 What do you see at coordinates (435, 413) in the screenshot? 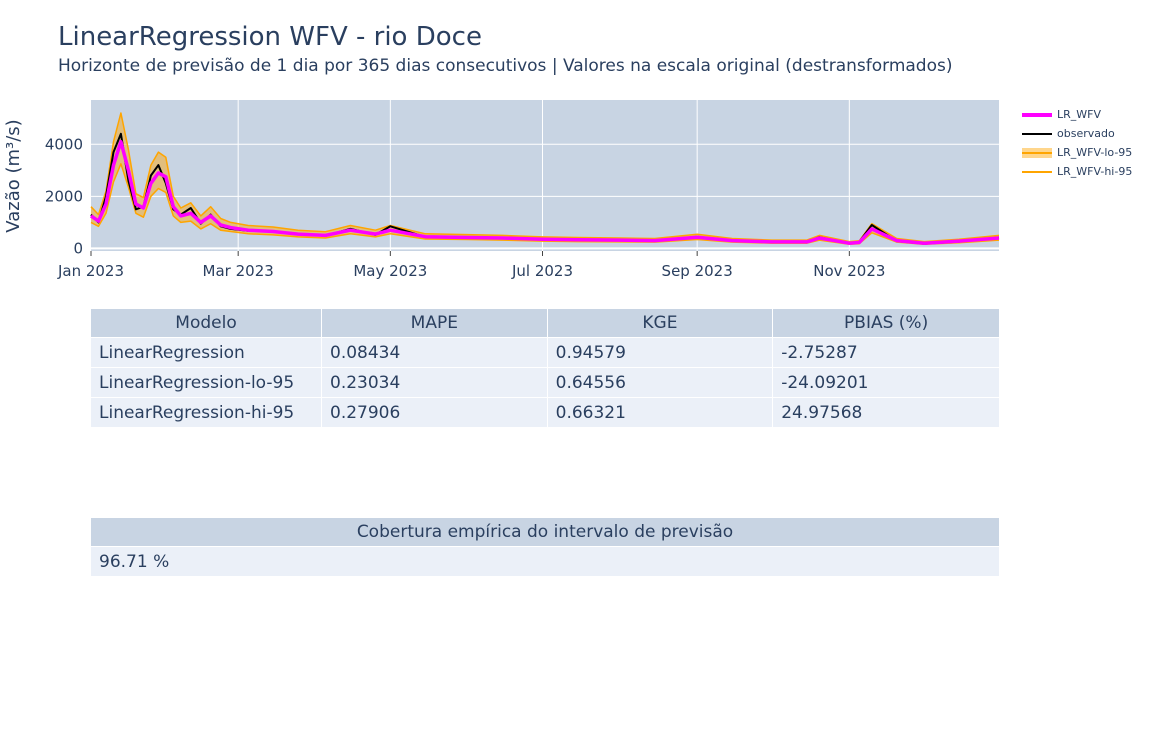
I see `table-cell: 0.27906` at bounding box center [435, 413].